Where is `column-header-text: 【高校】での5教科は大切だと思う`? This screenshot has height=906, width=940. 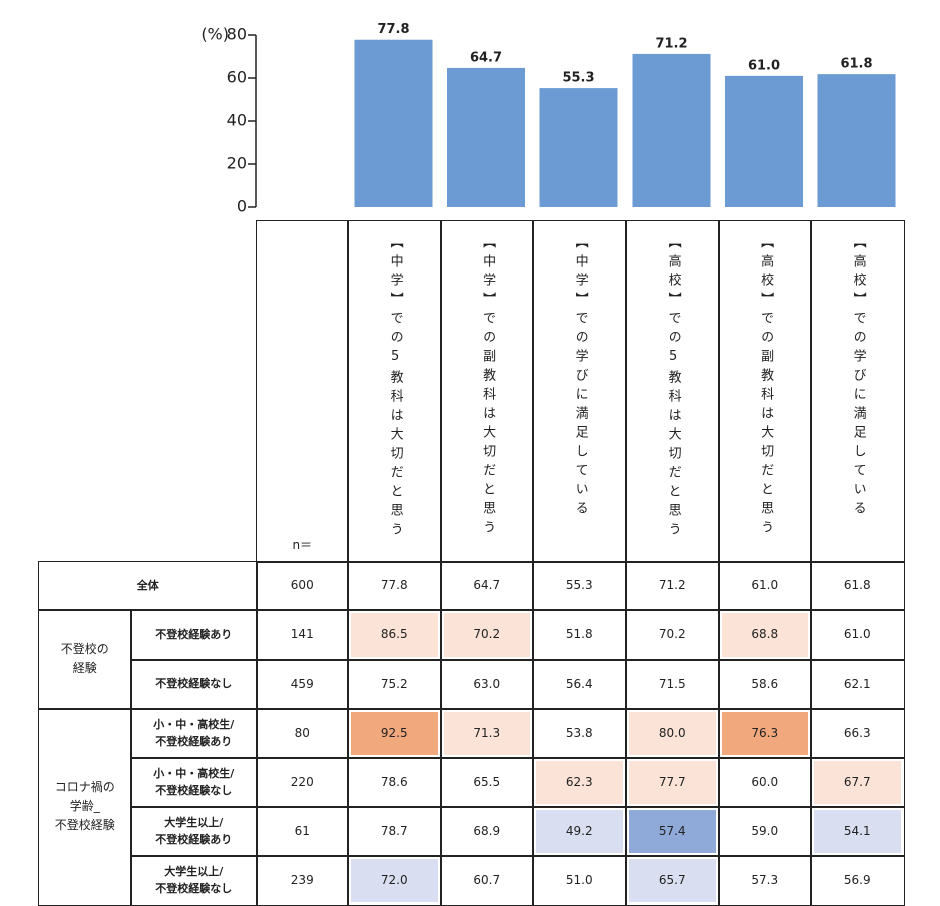 column-header-text: 【高校】での5教科は大切だと思う is located at coordinates (673, 388).